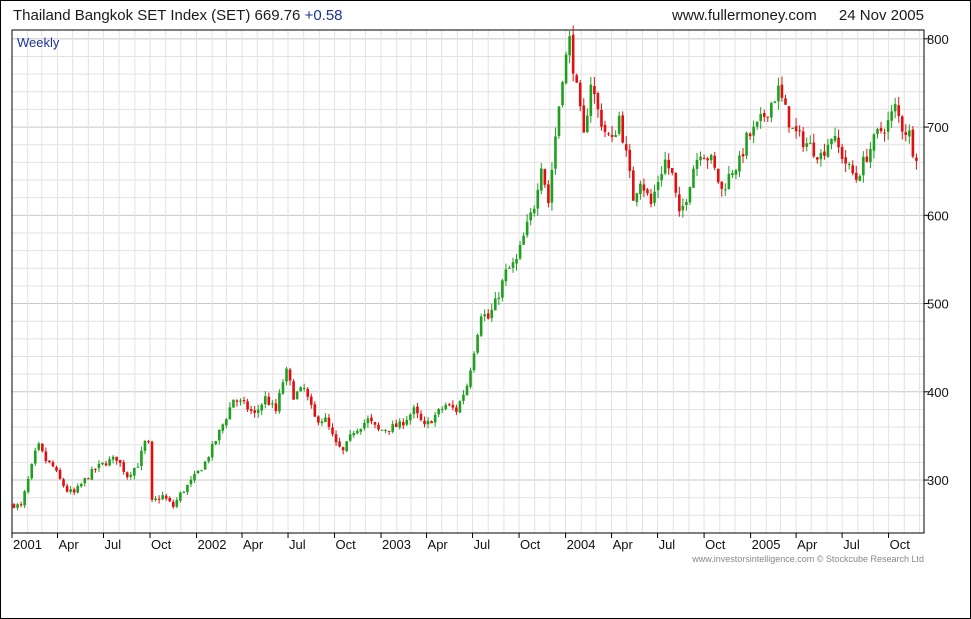  Describe the element at coordinates (938, 304) in the screenshot. I see `y-tick-label: 500` at that location.